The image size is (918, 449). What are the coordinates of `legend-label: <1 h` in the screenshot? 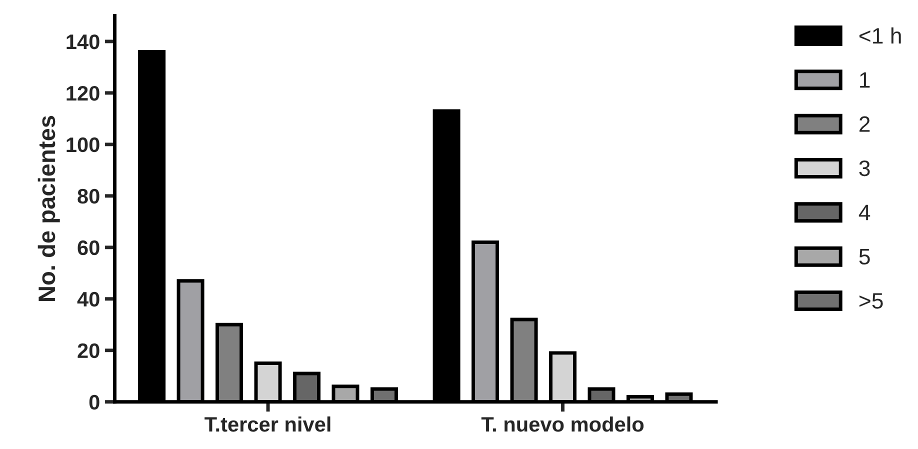 It's located at (880, 35).